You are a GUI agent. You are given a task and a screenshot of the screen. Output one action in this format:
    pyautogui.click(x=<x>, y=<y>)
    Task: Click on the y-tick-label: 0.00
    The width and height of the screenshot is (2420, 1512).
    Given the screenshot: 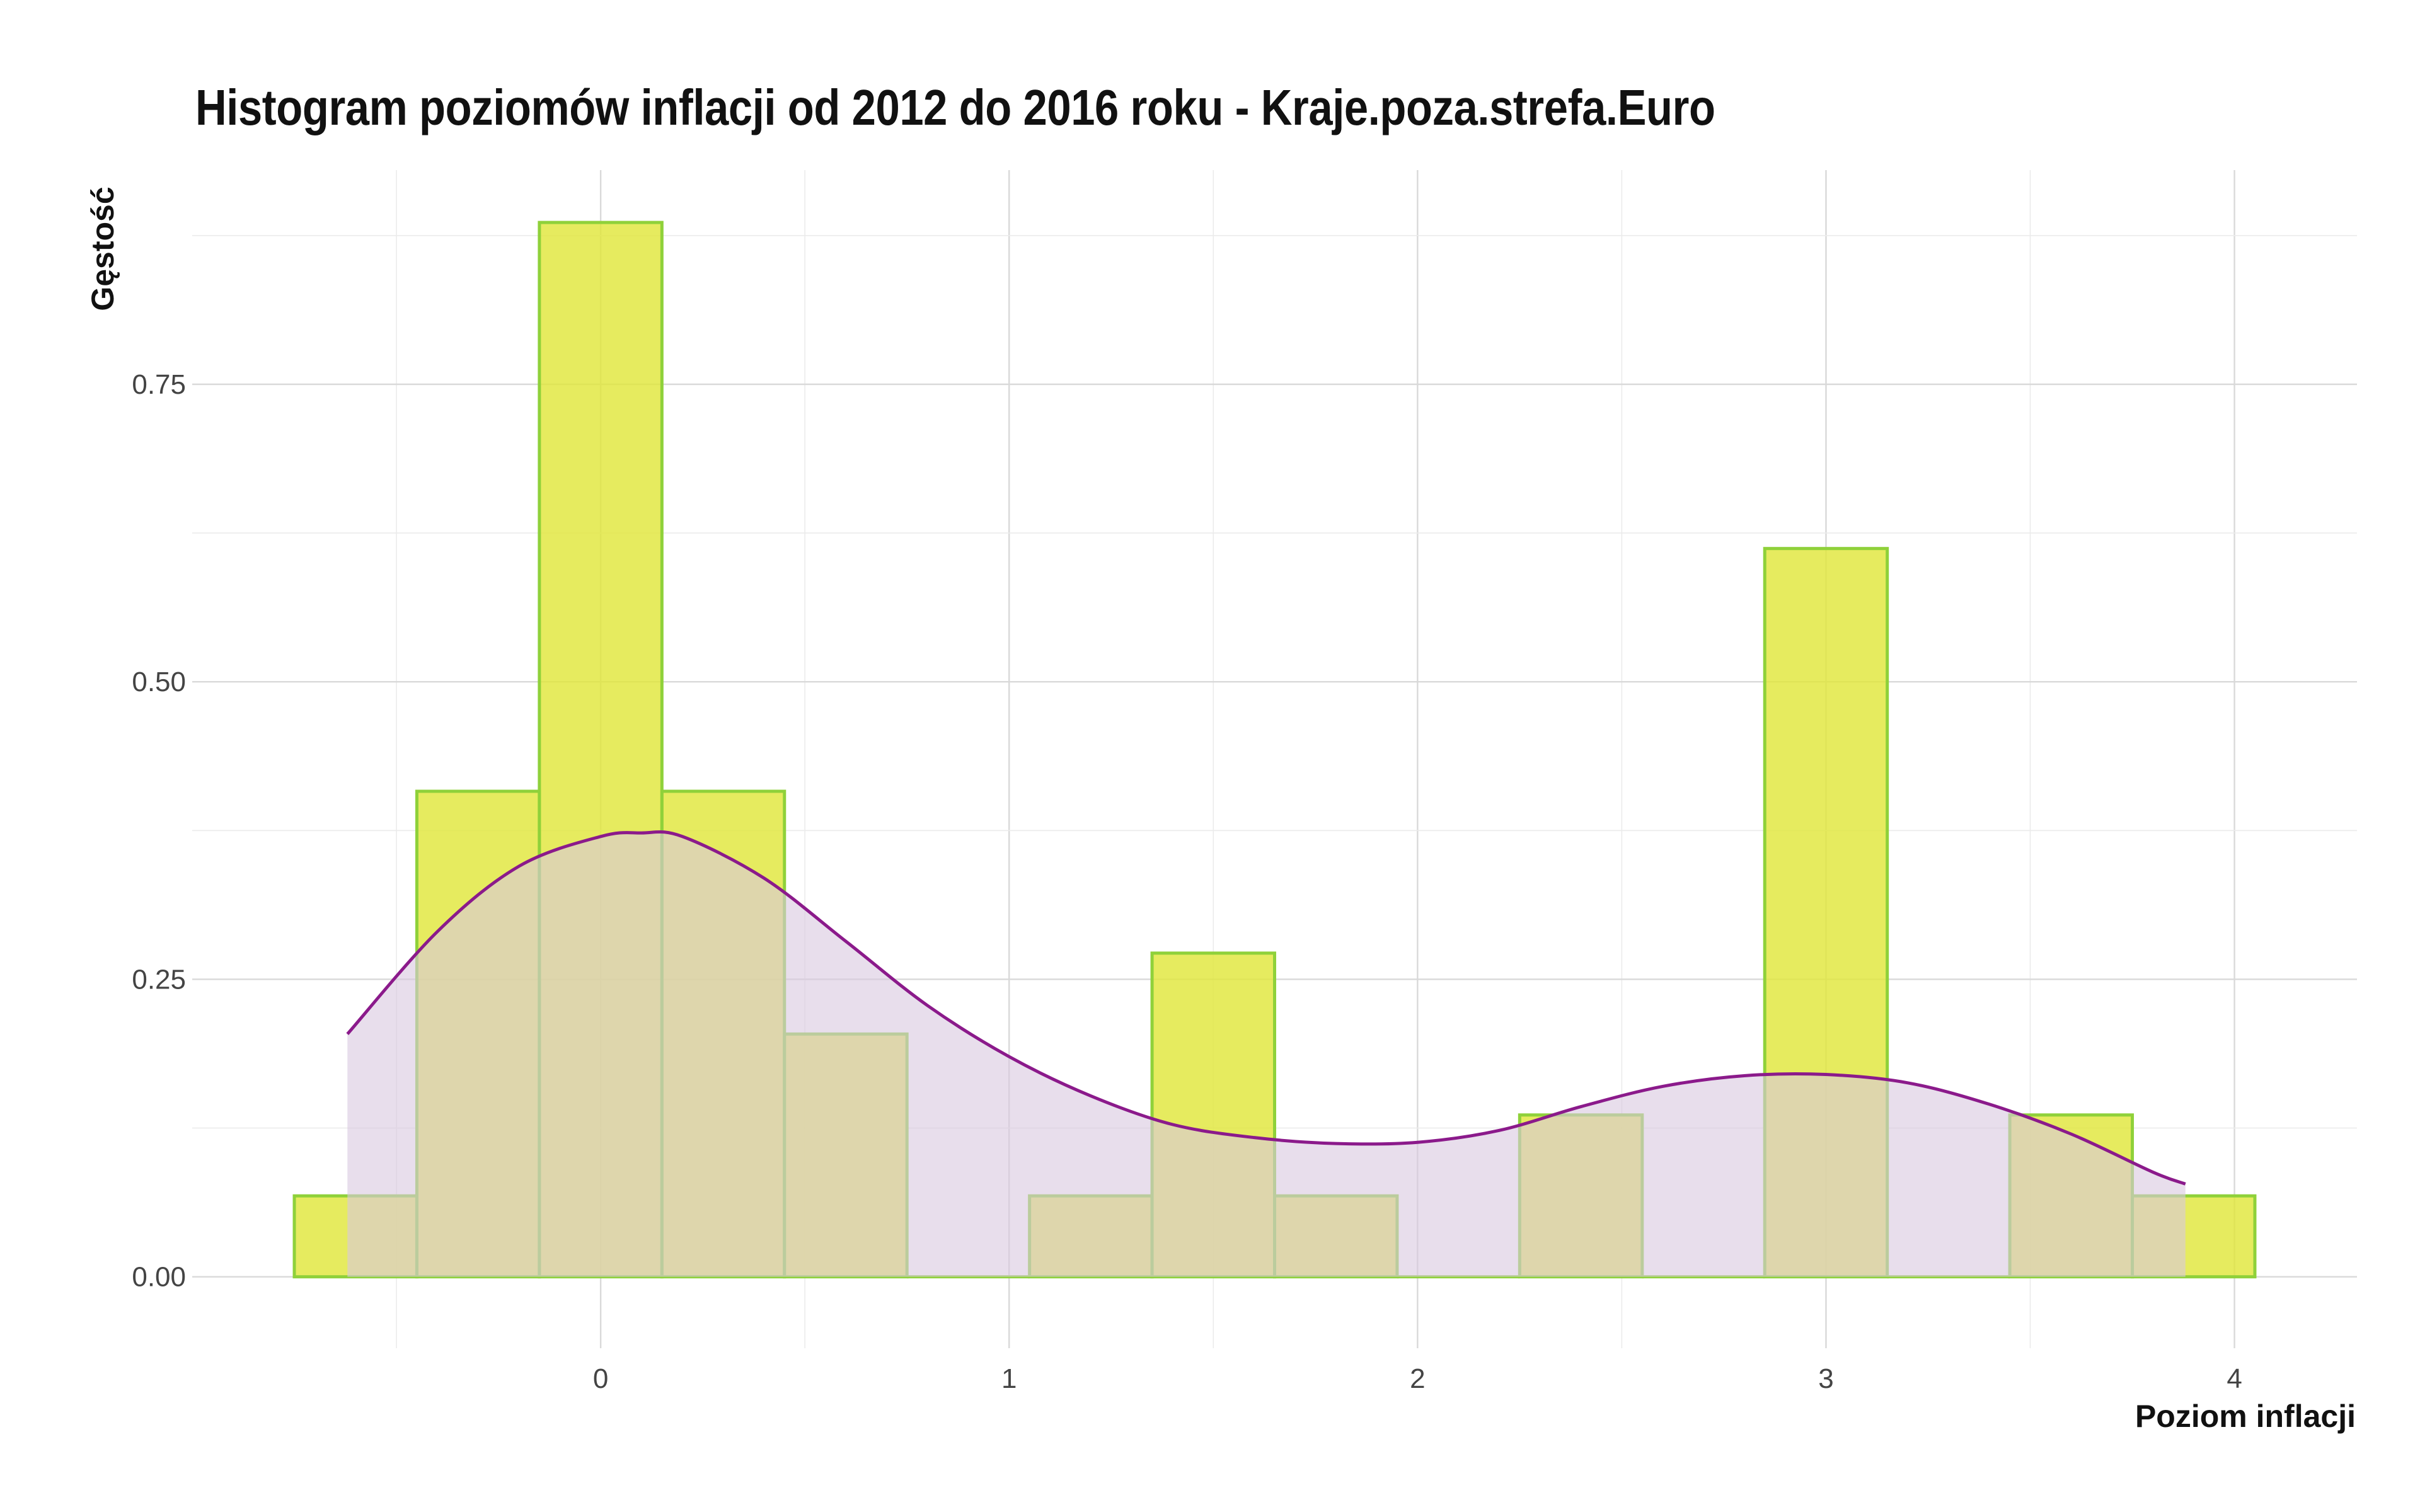 What is the action you would take?
    pyautogui.click(x=159, y=1277)
    